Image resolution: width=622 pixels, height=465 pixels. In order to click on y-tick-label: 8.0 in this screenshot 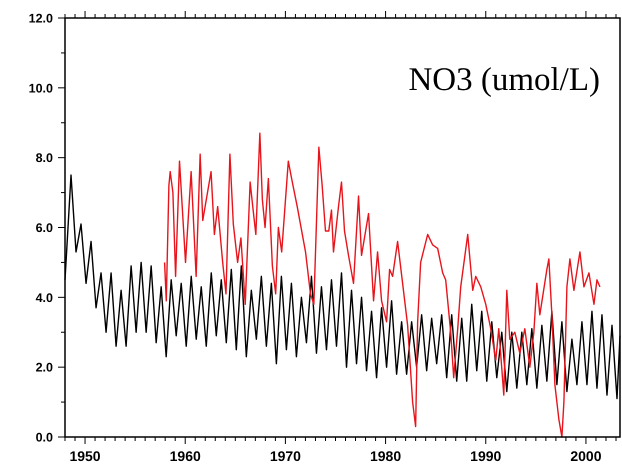, I will do `click(45, 158)`.